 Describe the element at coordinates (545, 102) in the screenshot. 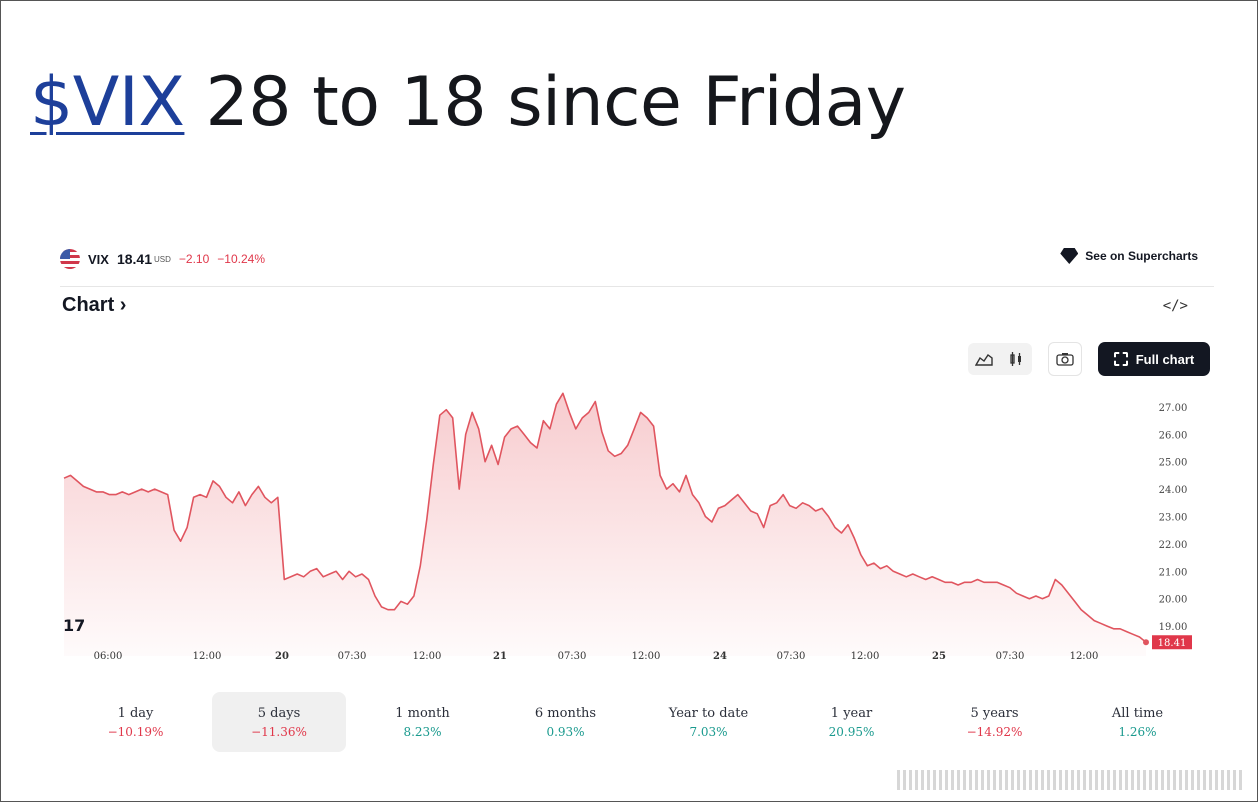

I see `headline-text: 28 to 18 since Friday` at that location.